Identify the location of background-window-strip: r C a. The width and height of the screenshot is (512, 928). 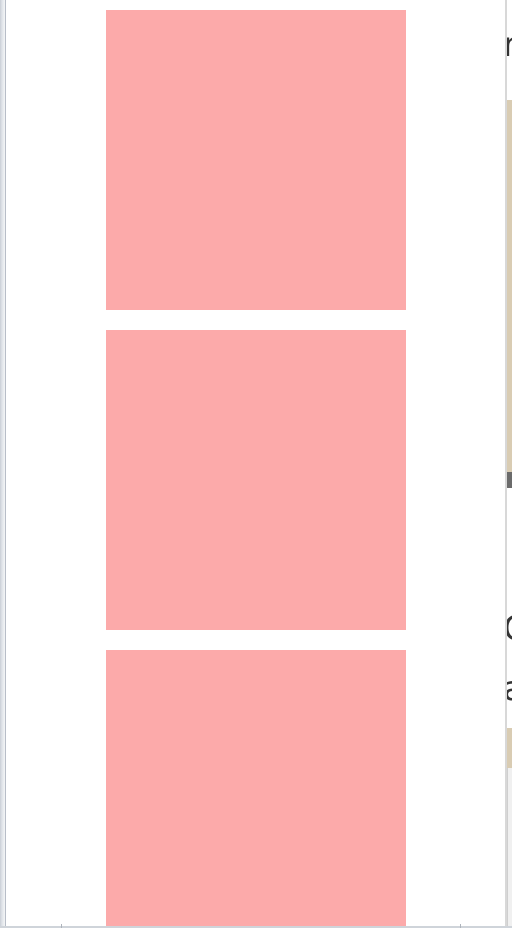
(509, 464).